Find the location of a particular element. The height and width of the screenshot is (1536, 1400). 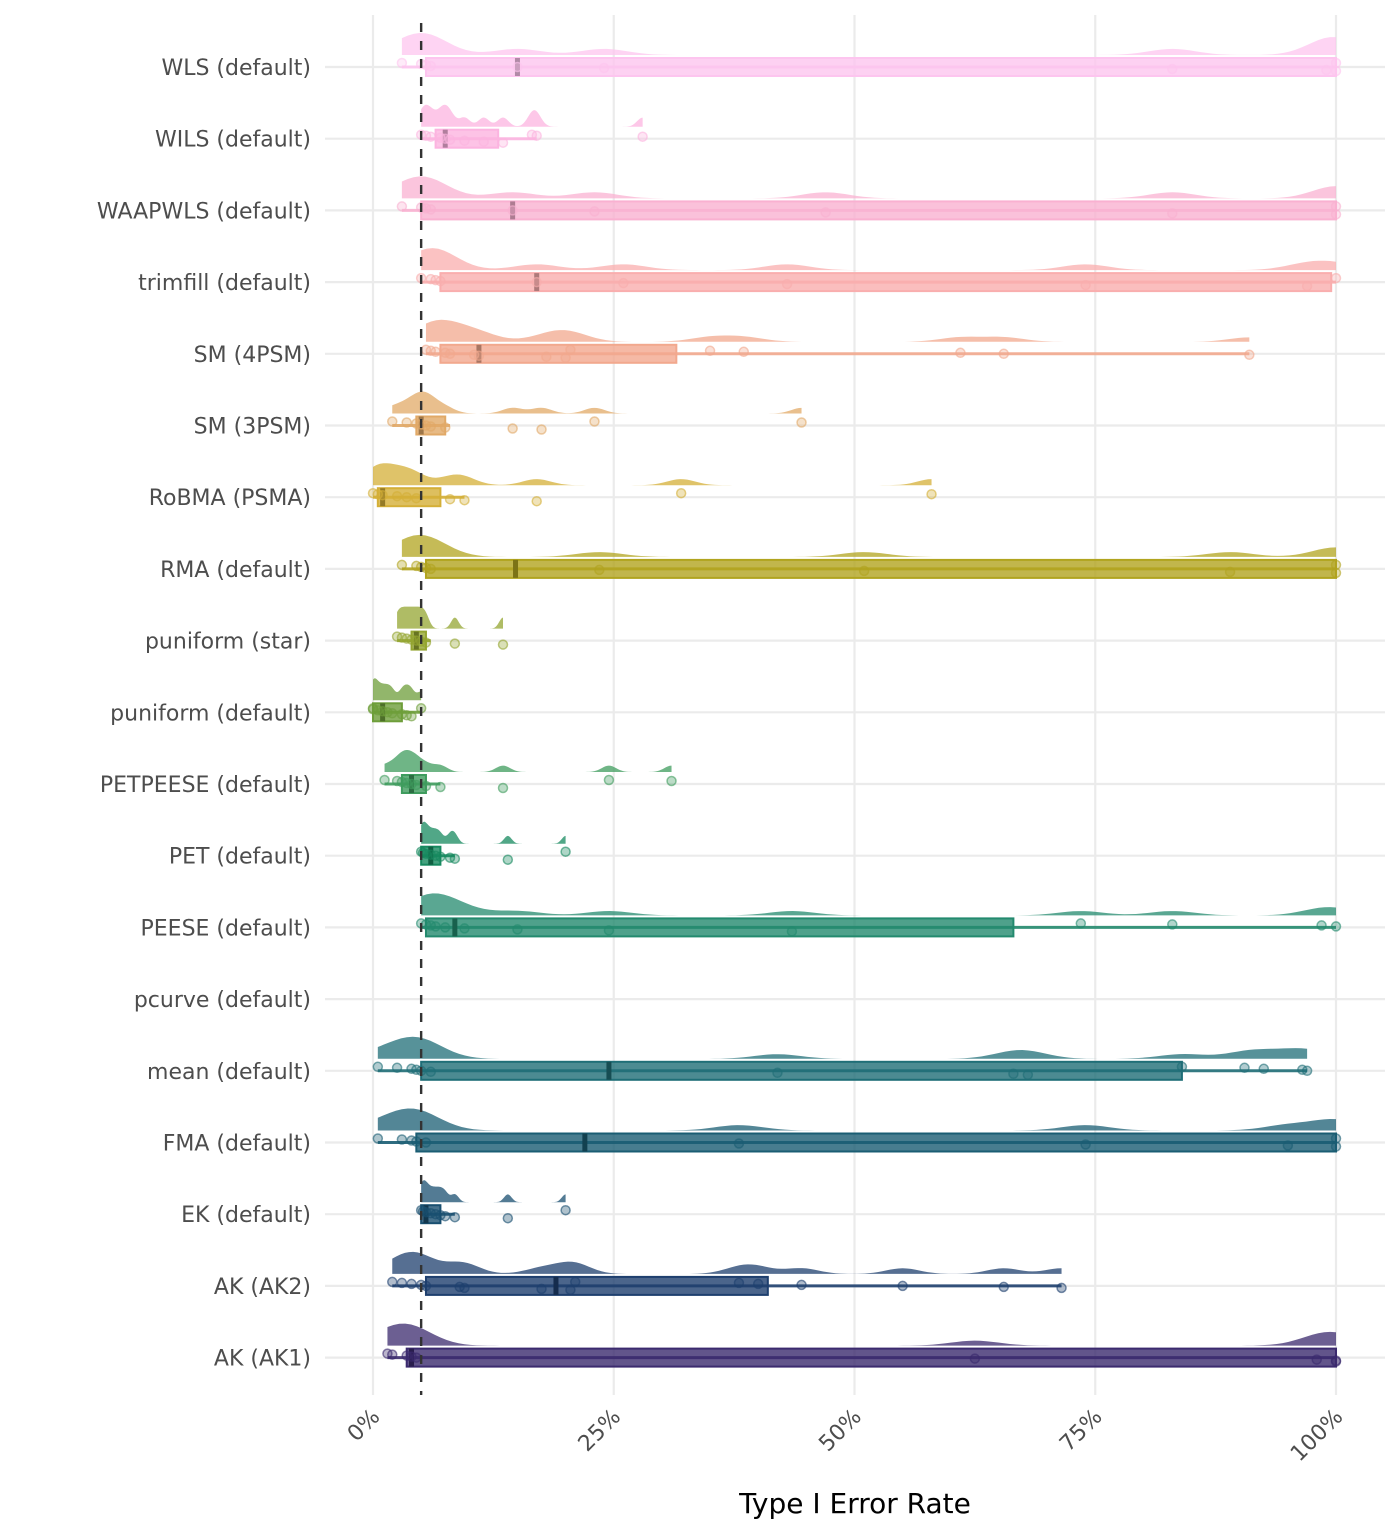

x-tick-label: 75% is located at coordinates (1081, 1431).